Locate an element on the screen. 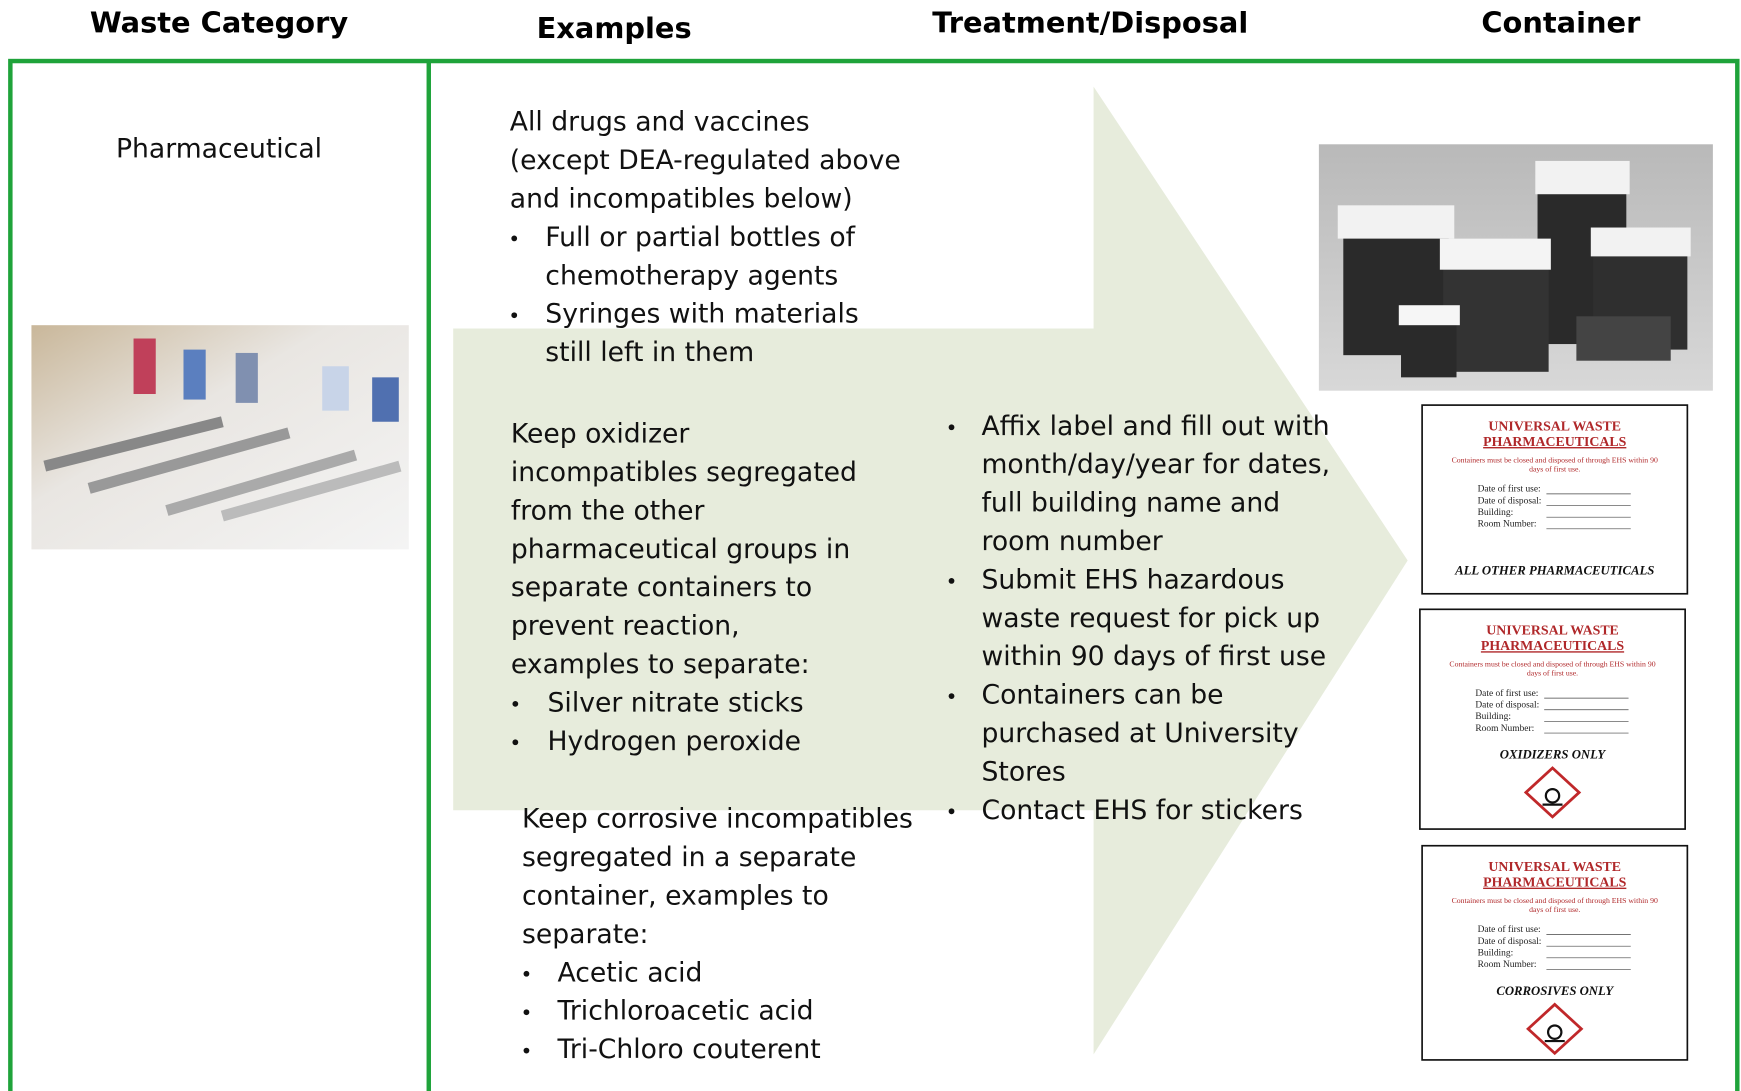 The width and height of the screenshot is (1741, 1091). column-header: Treatment/Disposal is located at coordinates (1090, 22).